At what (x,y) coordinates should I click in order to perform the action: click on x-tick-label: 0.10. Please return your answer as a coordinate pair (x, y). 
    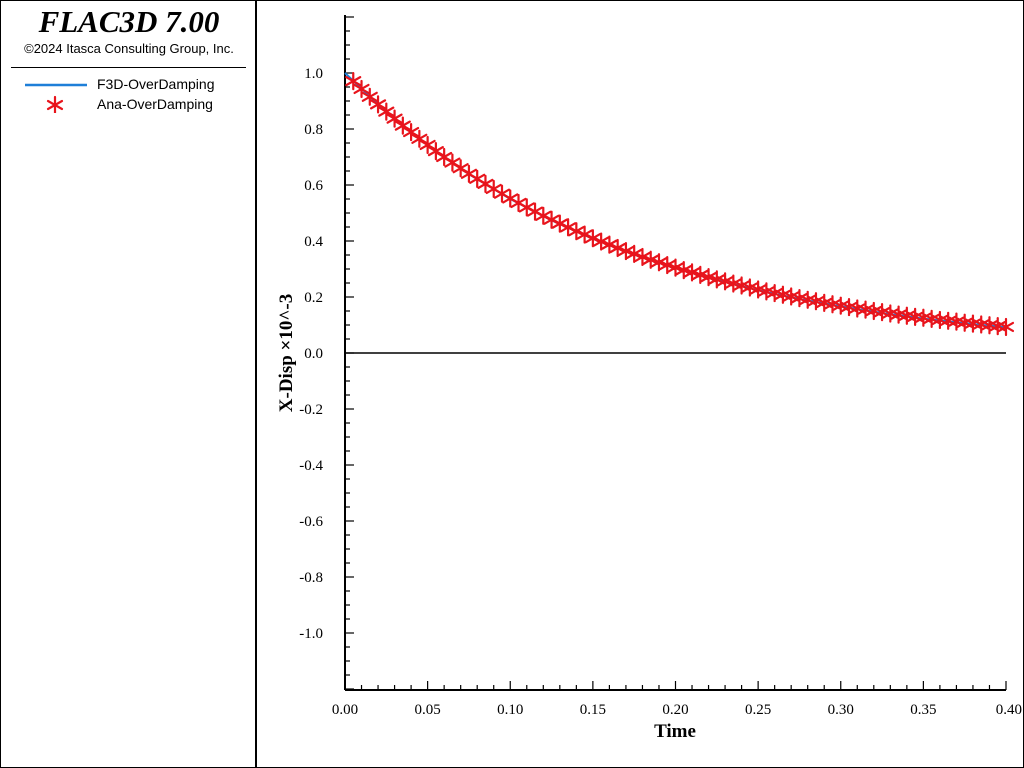
    Looking at the image, I should click on (510, 710).